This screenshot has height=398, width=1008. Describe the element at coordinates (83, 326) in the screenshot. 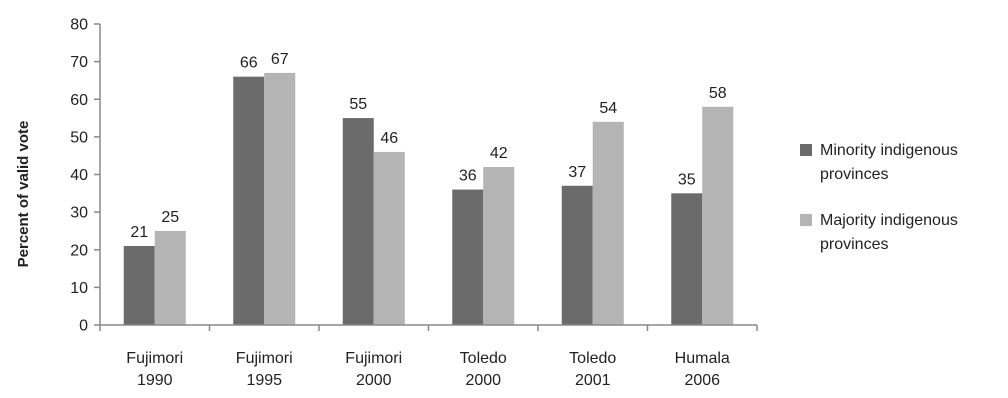

I see `y-tick-label: 0` at that location.